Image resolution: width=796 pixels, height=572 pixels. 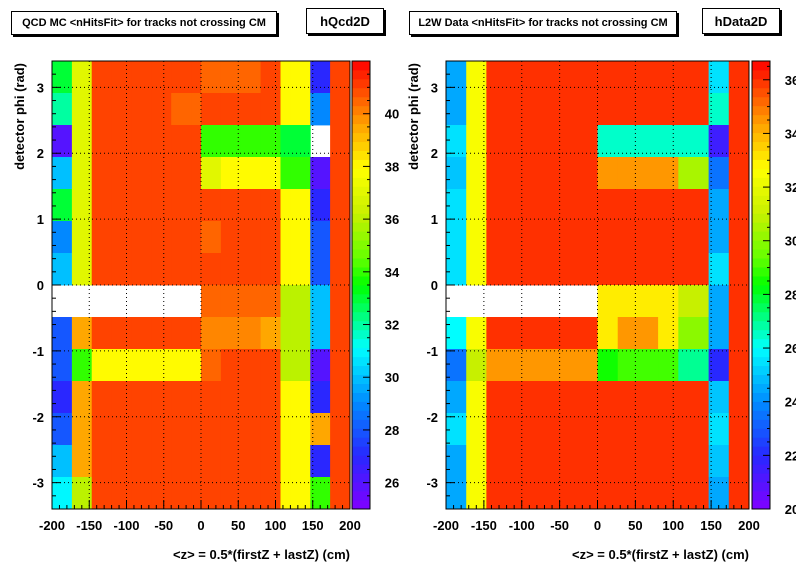 What do you see at coordinates (673, 525) in the screenshot?
I see `x-tick-label: 100` at bounding box center [673, 525].